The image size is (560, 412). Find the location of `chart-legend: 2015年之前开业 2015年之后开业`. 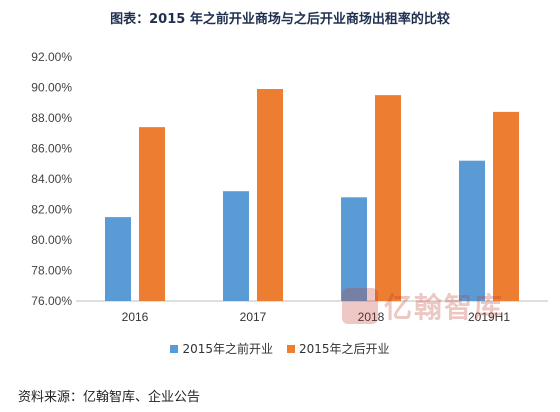

chart-legend: 2015年之前开业 2015年之后开业 is located at coordinates (280, 348).